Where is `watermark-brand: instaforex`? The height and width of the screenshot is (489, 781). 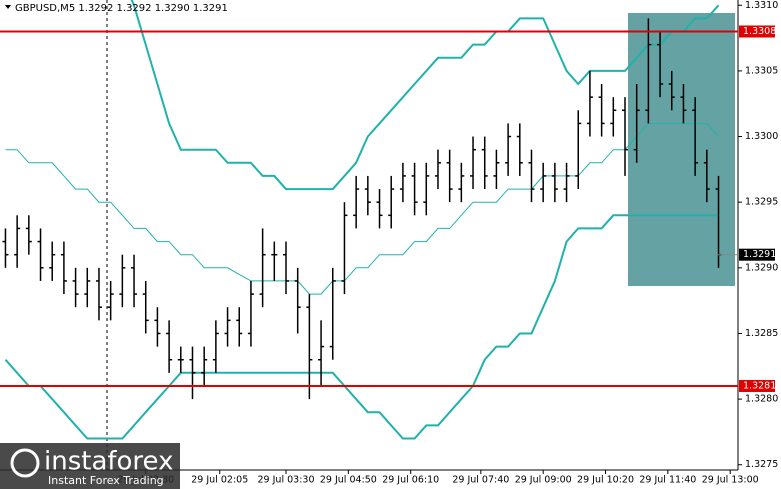 watermark-brand: instaforex is located at coordinates (108, 462).